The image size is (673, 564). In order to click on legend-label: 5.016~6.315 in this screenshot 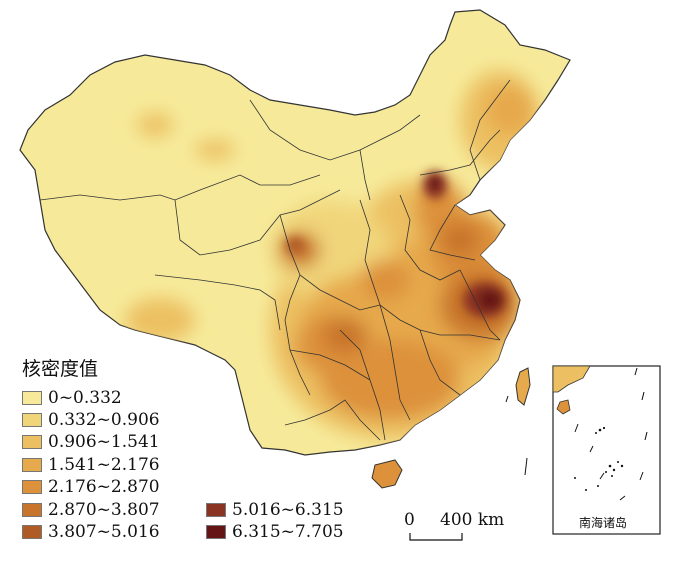, I will do `click(288, 510)`.